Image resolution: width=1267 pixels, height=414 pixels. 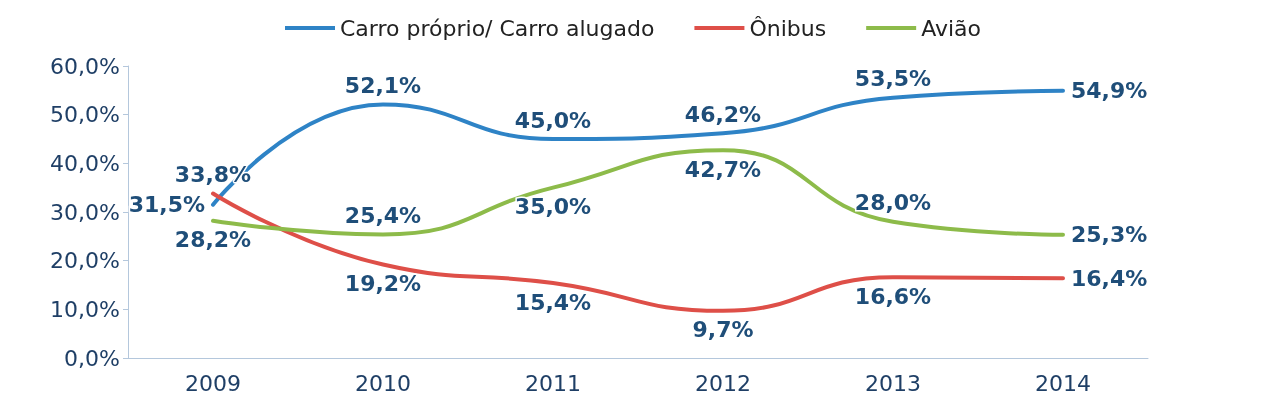 I want to click on data-label: 28,2%, so click(x=213, y=240).